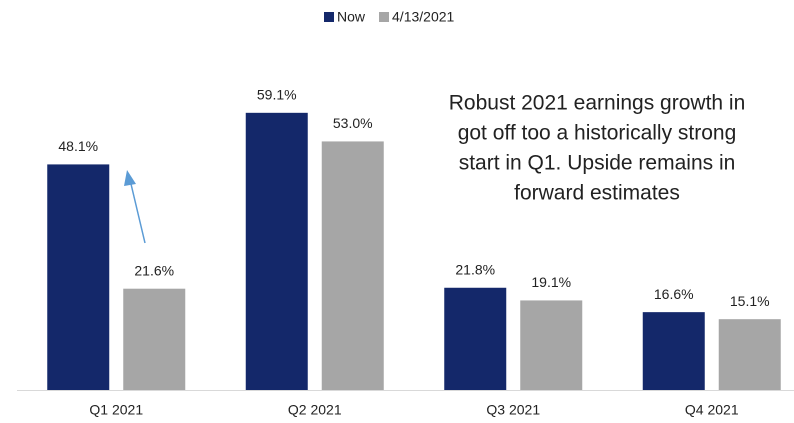  What do you see at coordinates (513, 410) in the screenshot?
I see `x-tick-label: Q3 2021` at bounding box center [513, 410].